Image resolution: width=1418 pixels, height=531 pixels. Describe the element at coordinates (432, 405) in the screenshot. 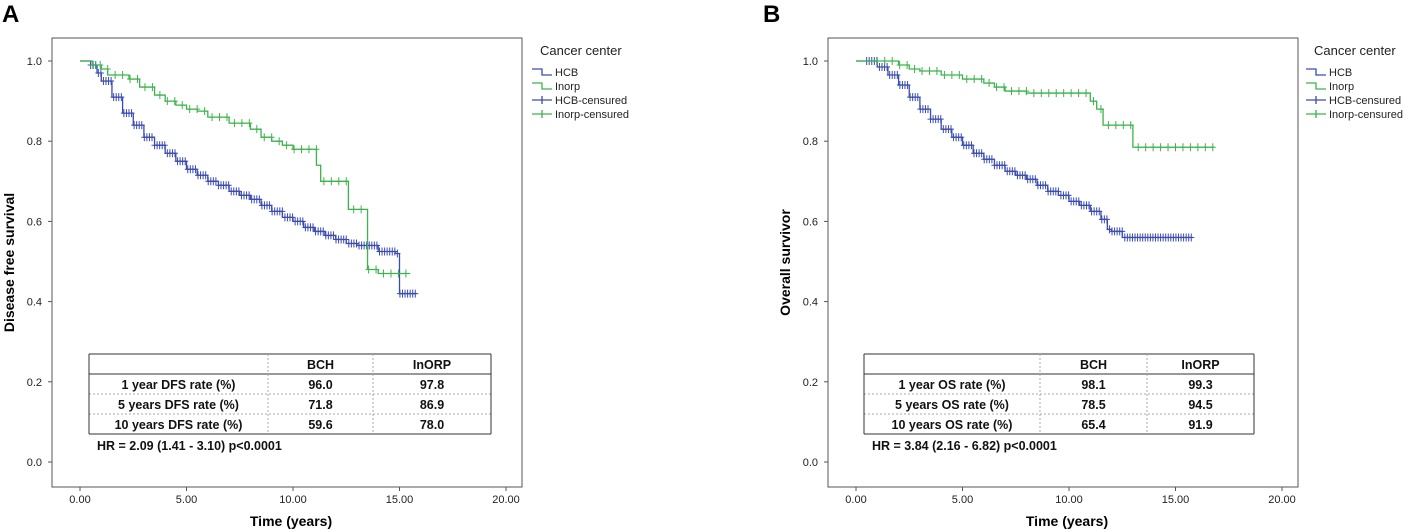

I see `table-cell-inorp: 86.9` at that location.